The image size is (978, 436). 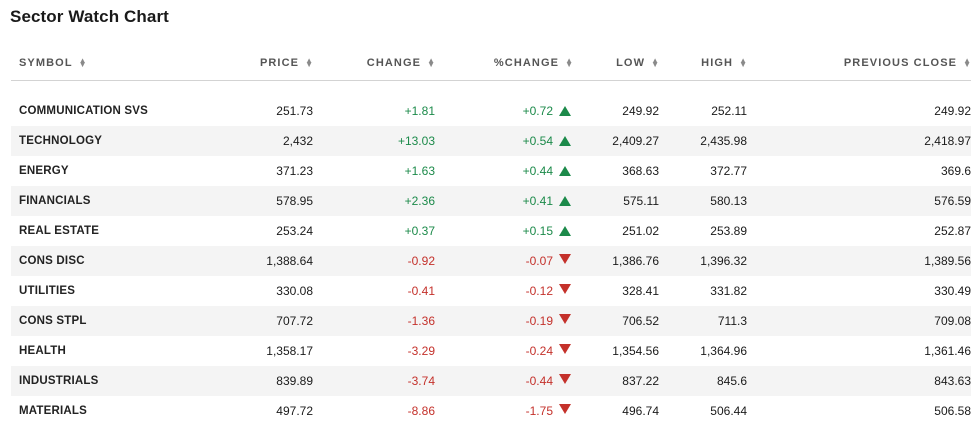 What do you see at coordinates (374, 351) in the screenshot?
I see `change-cell: -3.29` at bounding box center [374, 351].